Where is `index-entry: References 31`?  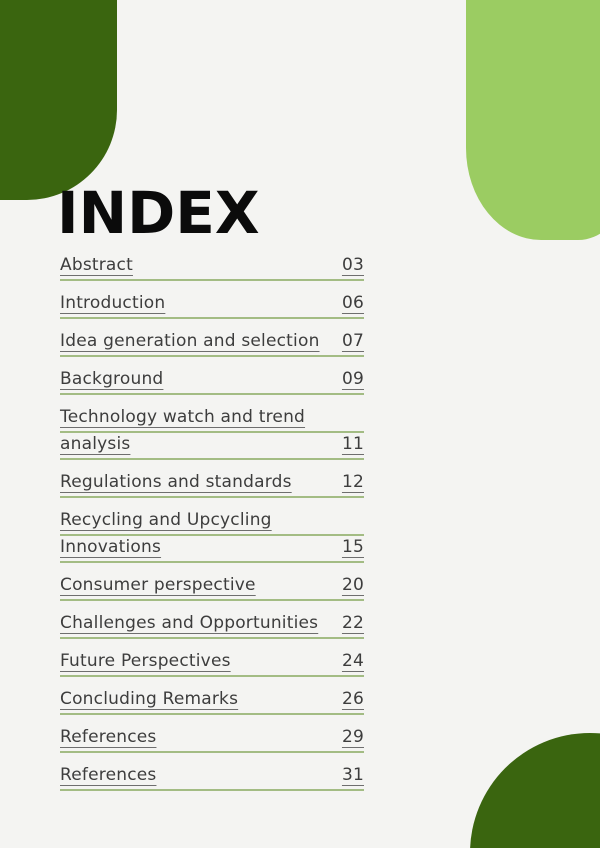 index-entry: References 31 is located at coordinates (212, 777).